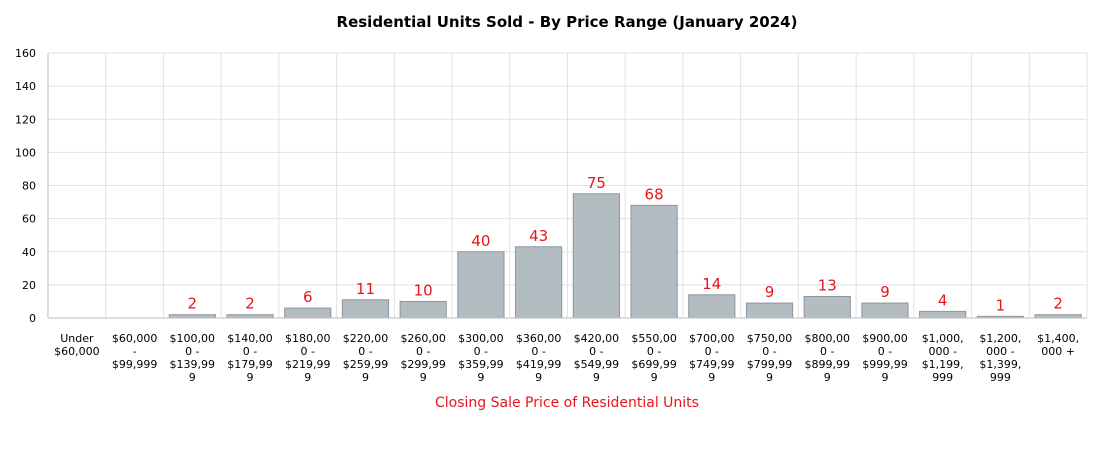 Image resolution: width=1108 pixels, height=450 pixels. What do you see at coordinates (480, 241) in the screenshot?
I see `data-label: 40` at bounding box center [480, 241].